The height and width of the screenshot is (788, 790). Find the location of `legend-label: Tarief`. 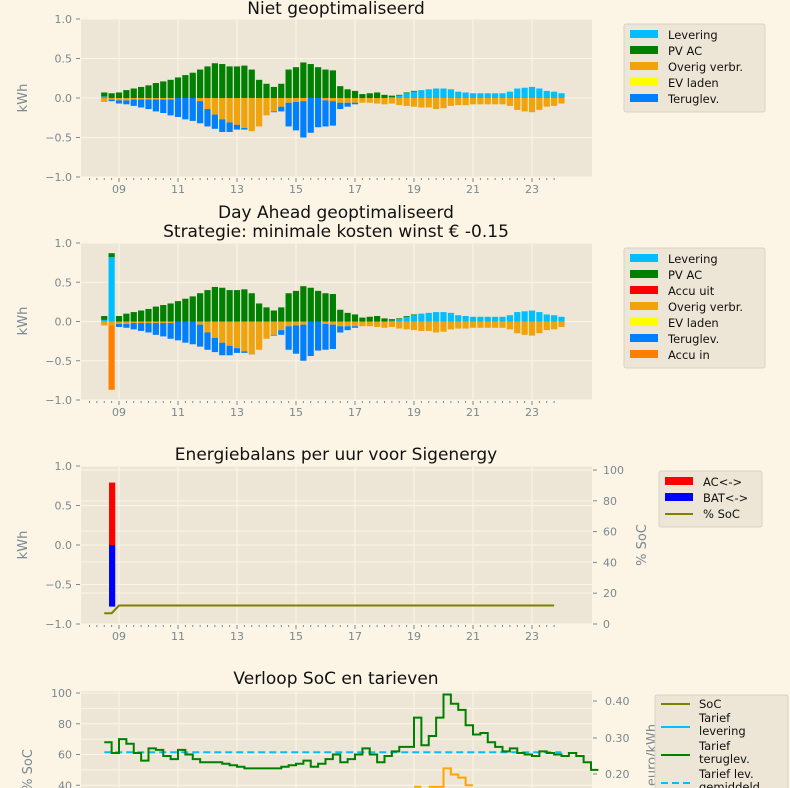

legend-label: Tarief is located at coordinates (714, 746).